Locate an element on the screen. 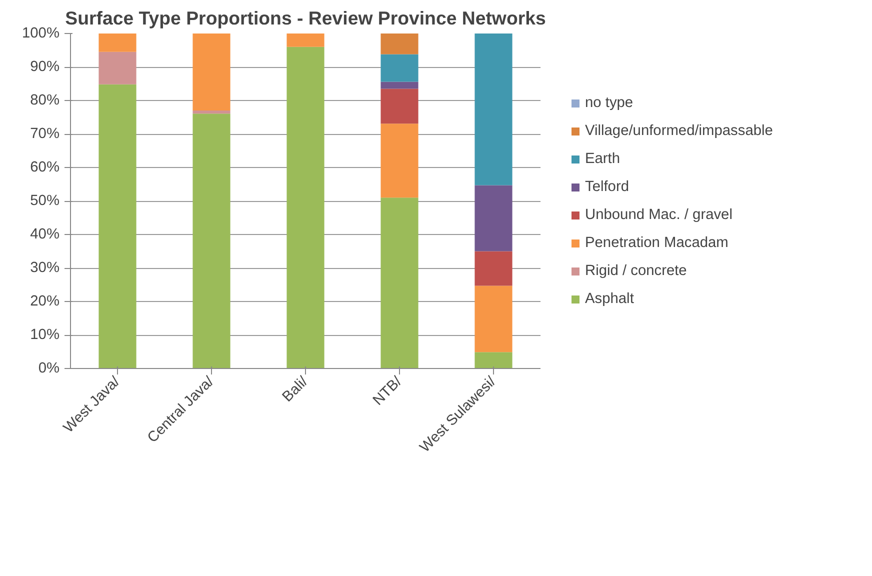 This screenshot has width=872, height=576. legend-label: Penetration Macadam is located at coordinates (656, 242).